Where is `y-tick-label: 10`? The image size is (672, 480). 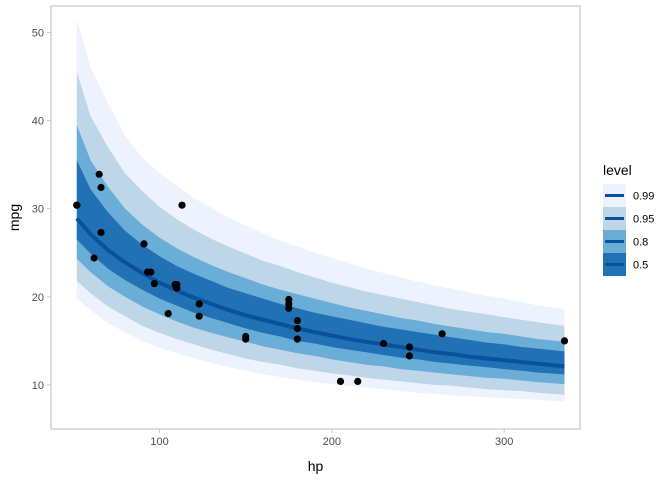 y-tick-label: 10 is located at coordinates (38, 386).